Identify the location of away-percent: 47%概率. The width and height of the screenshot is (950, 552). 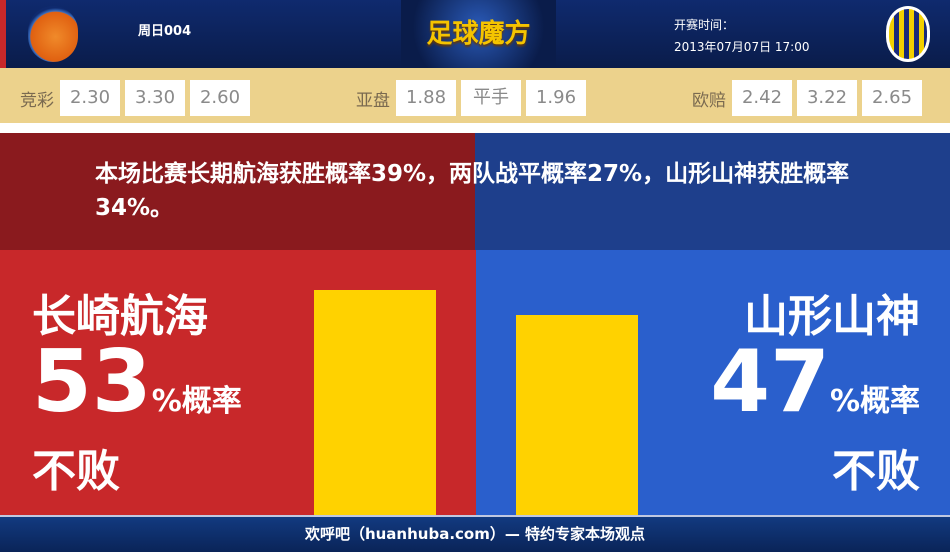
(815, 392).